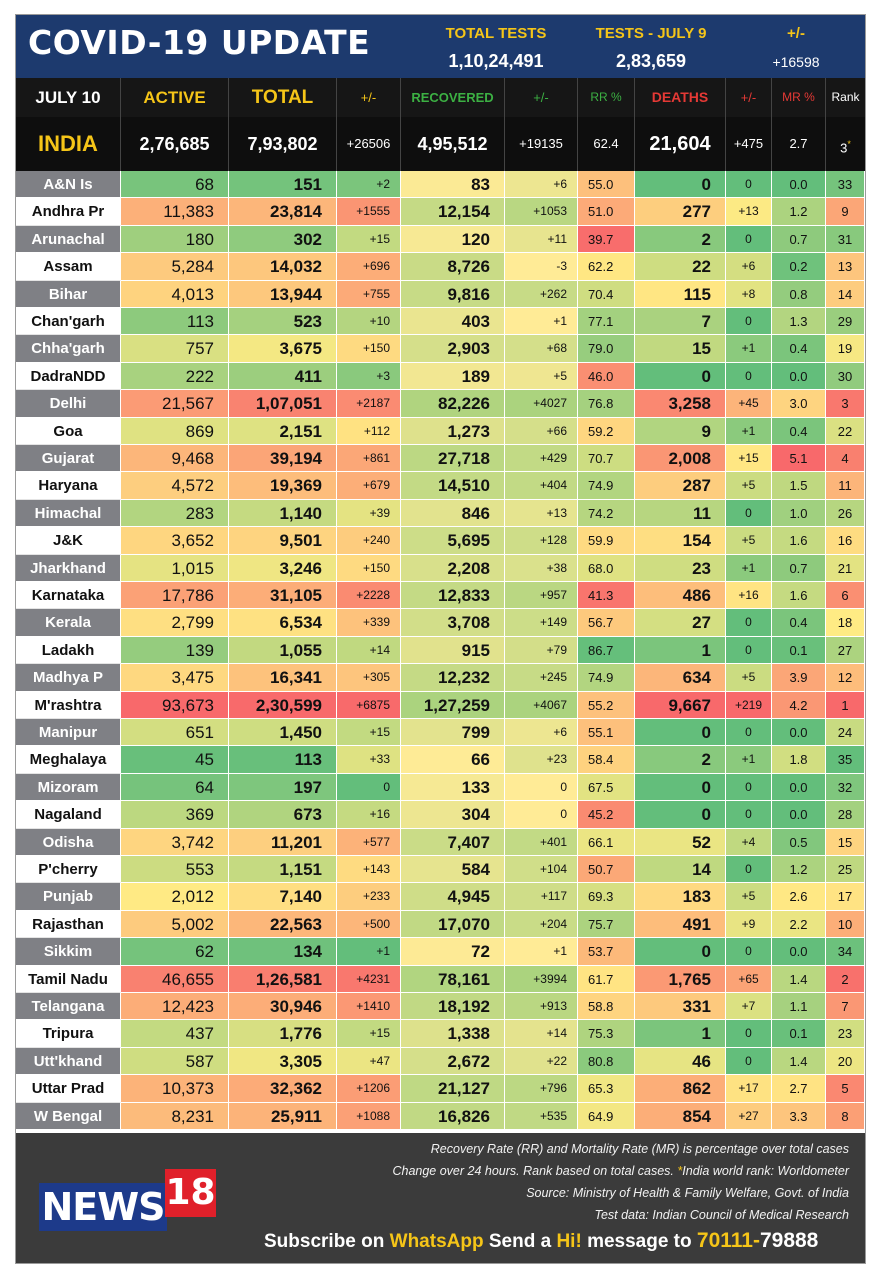  I want to click on date-header: JULY 10, so click(68, 97).